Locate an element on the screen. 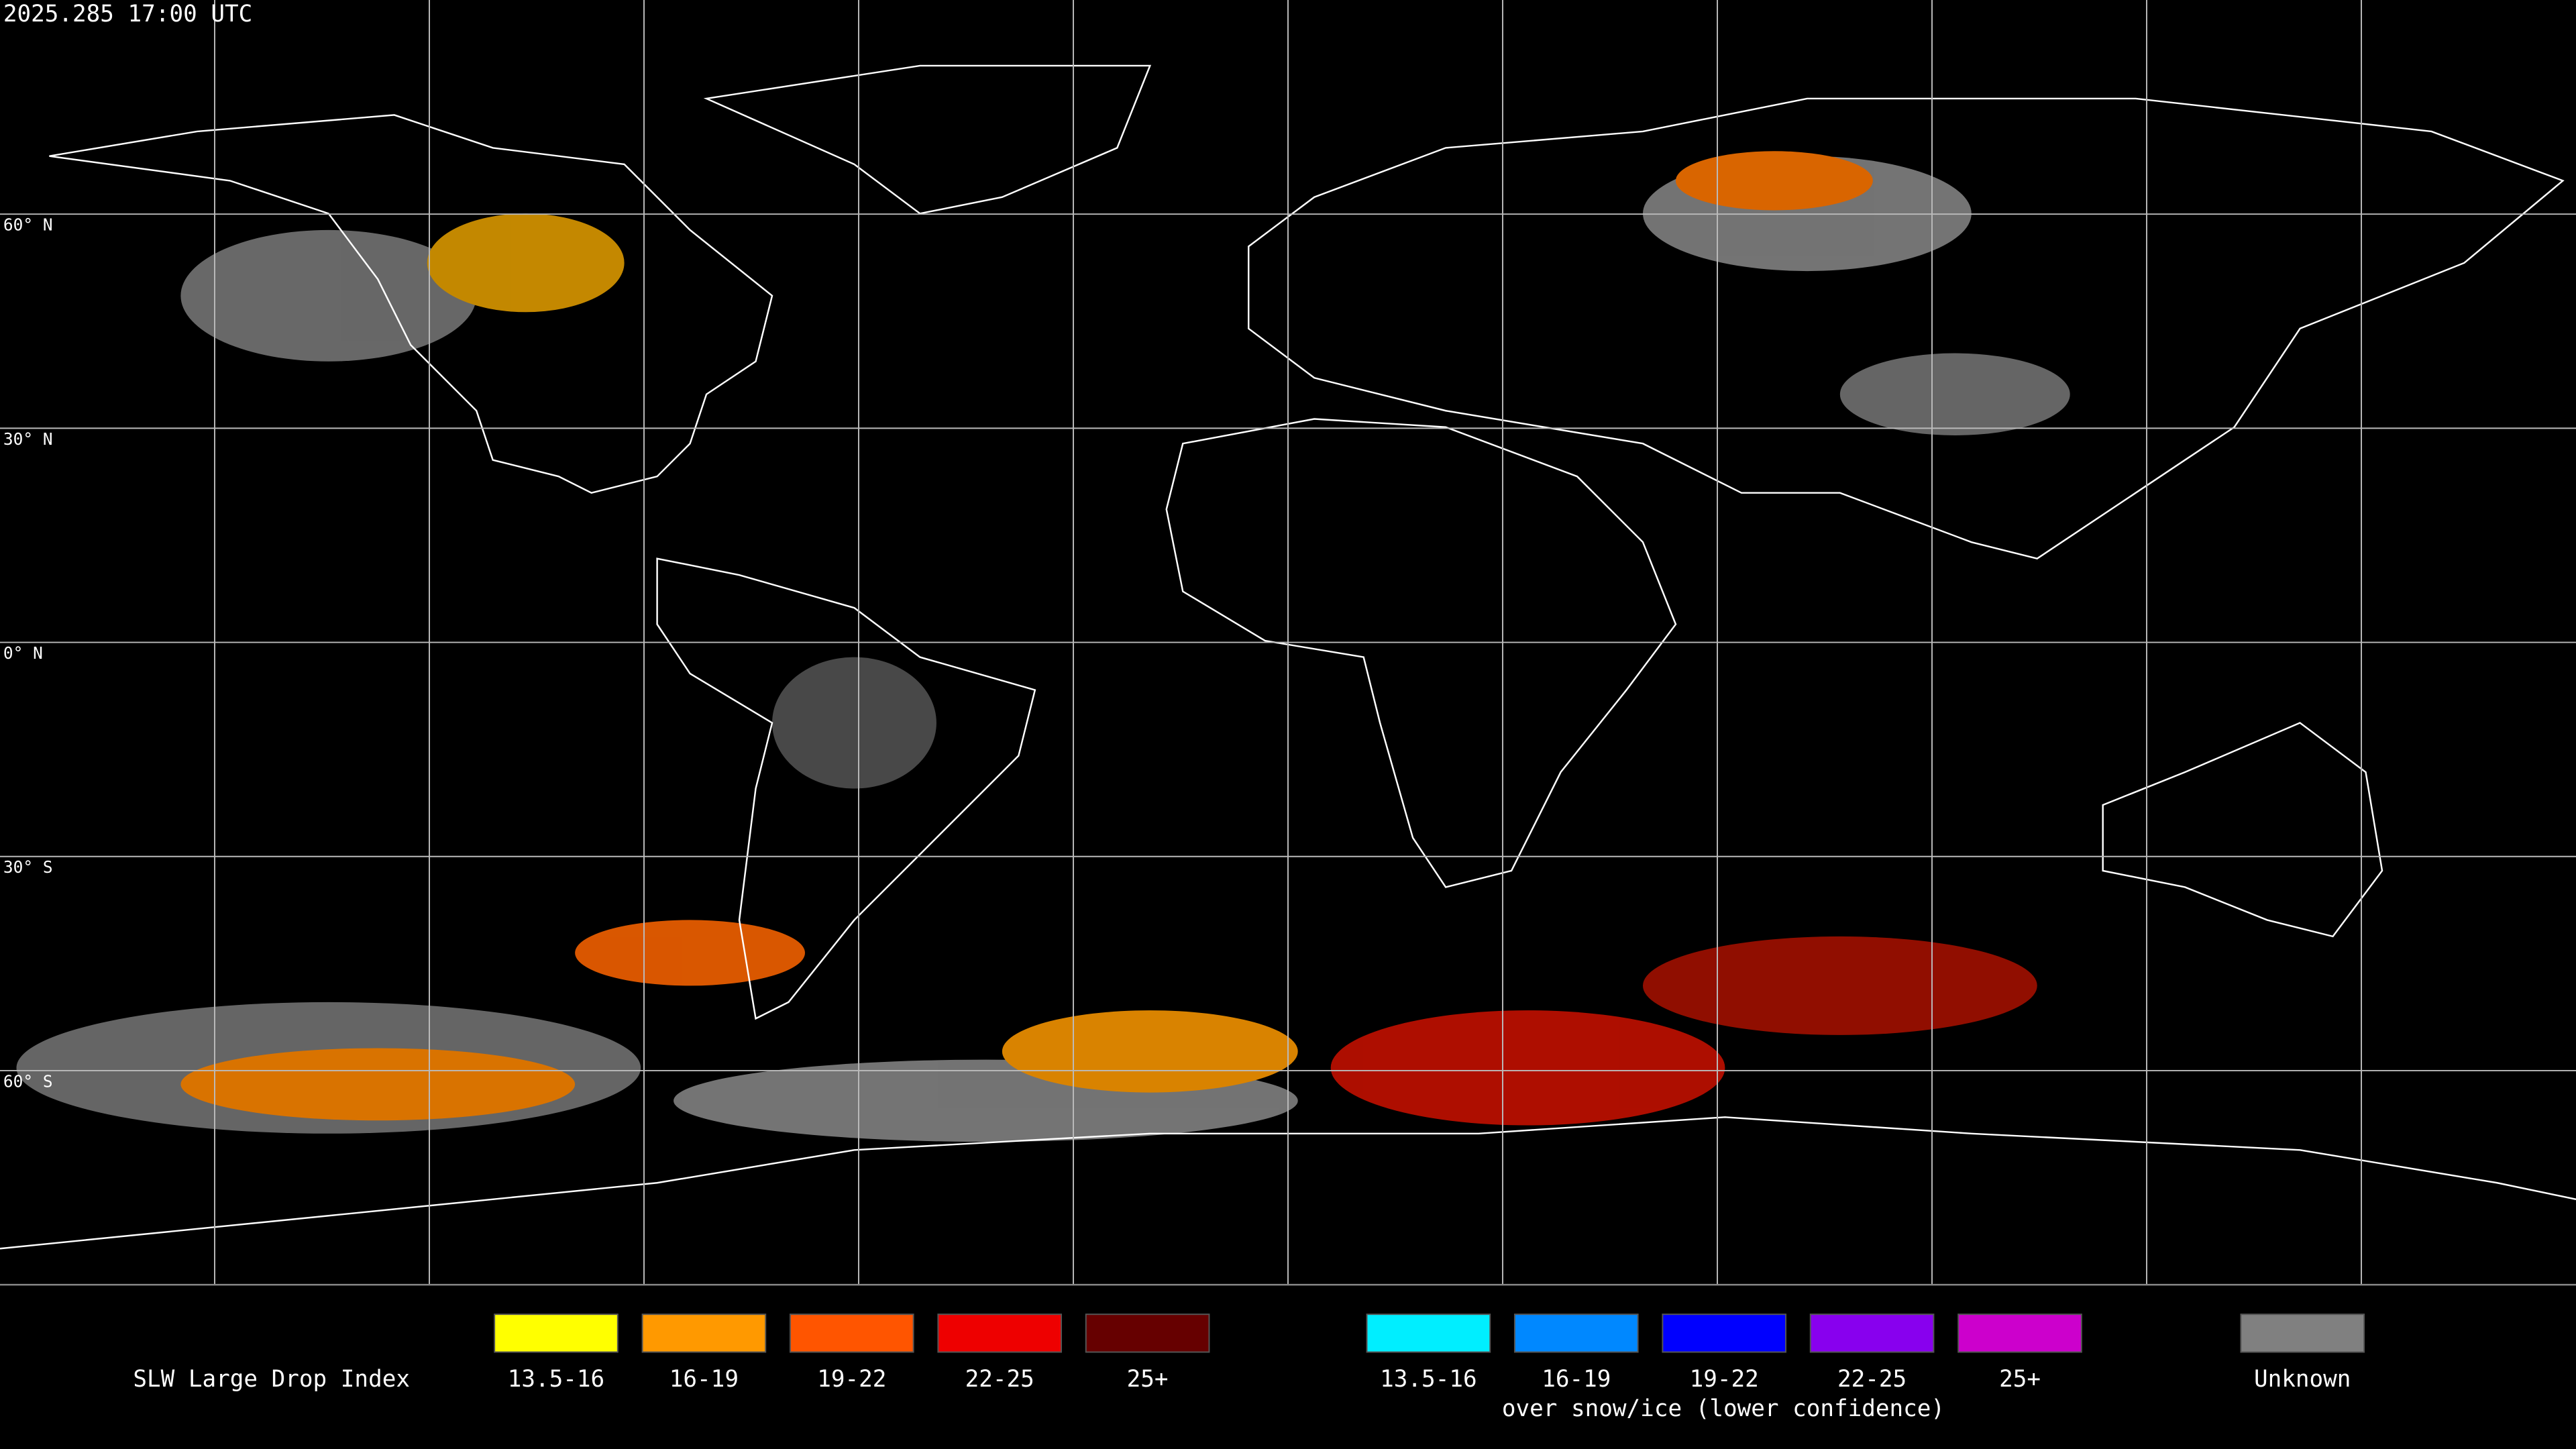 This screenshot has height=1449, width=2576. lat-labels: 60° N 30° N 0° N 30° S 60° S is located at coordinates (28, 653).